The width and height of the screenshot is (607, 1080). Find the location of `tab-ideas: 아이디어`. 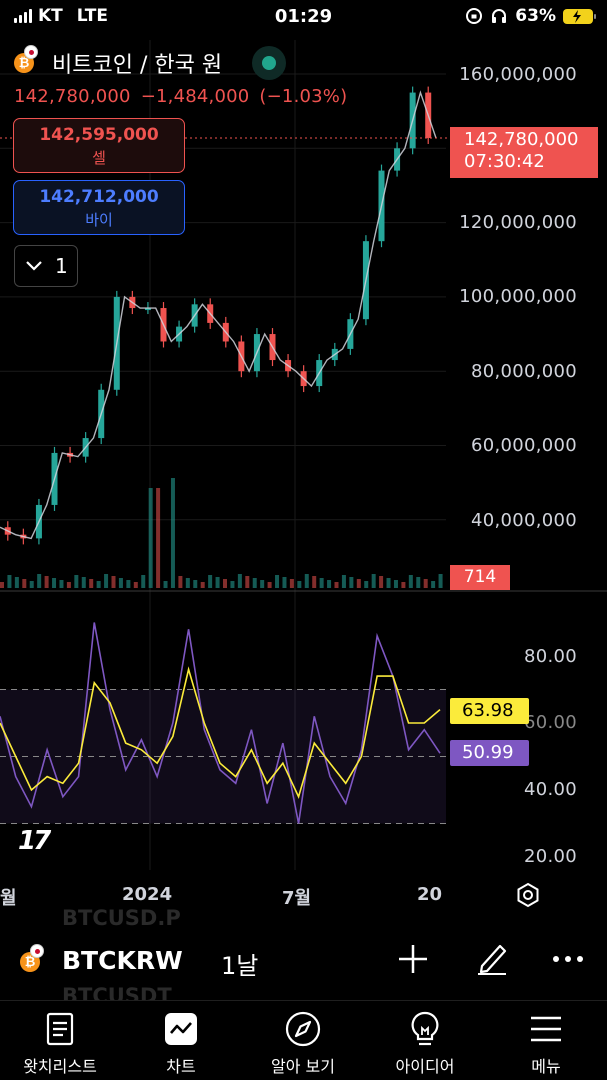

tab-ideas: 아이디어 is located at coordinates (425, 1043).